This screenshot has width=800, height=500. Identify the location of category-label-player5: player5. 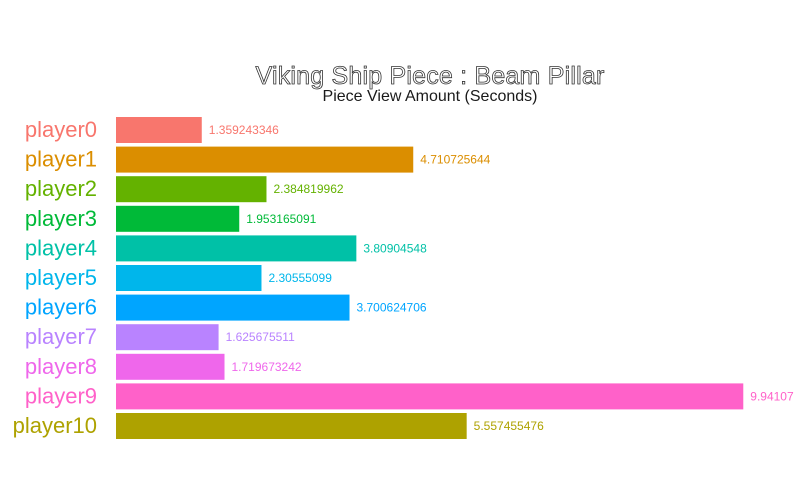
(61, 277).